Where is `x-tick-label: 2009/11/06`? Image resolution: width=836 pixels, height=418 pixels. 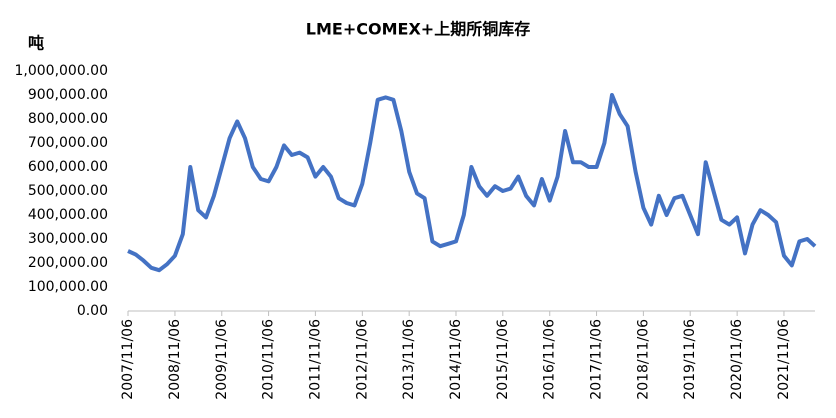
x-tick-label: 2009/11/06 is located at coordinates (222, 359).